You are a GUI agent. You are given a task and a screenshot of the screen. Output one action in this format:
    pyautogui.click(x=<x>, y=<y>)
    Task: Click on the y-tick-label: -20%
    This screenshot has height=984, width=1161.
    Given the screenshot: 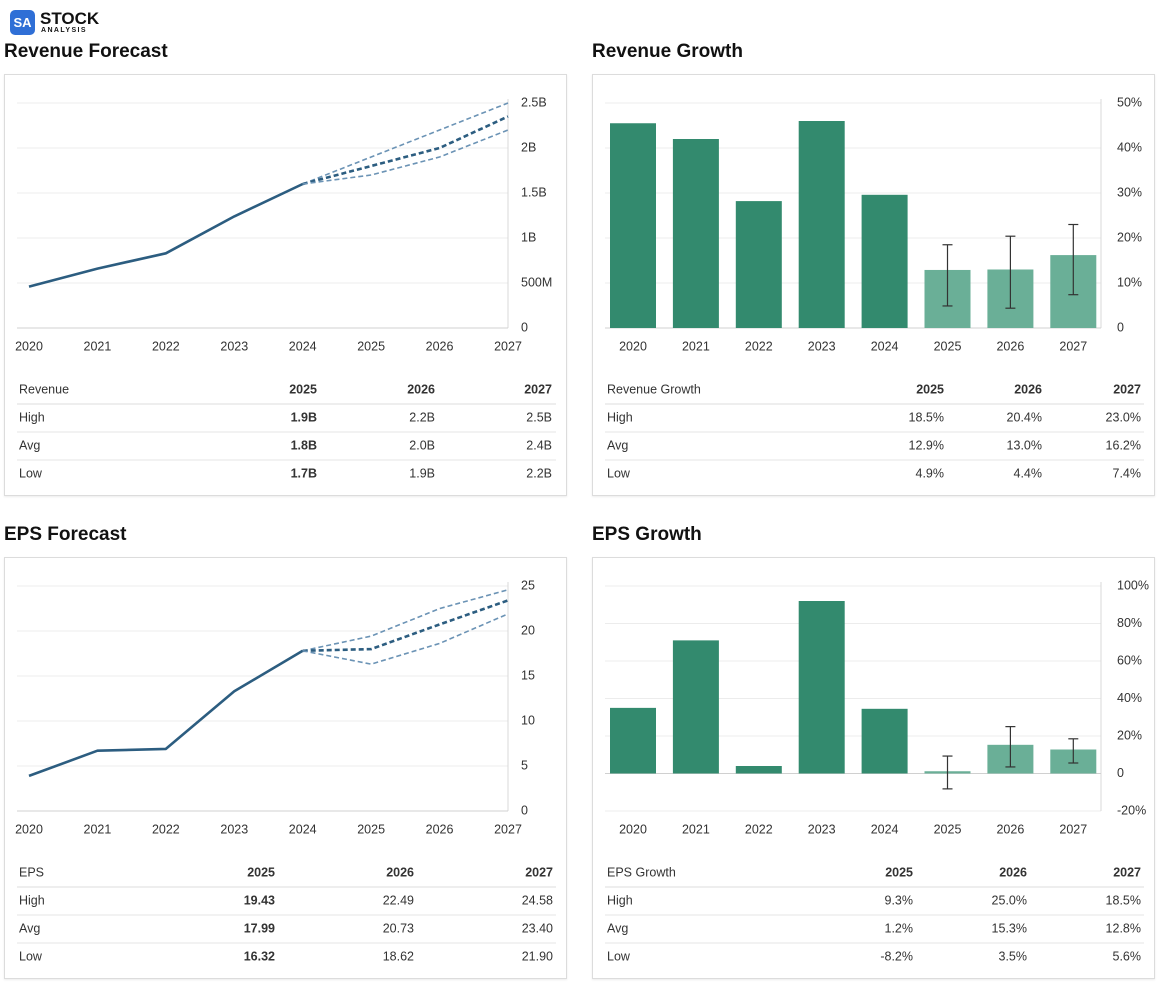 What is the action you would take?
    pyautogui.click(x=1131, y=810)
    